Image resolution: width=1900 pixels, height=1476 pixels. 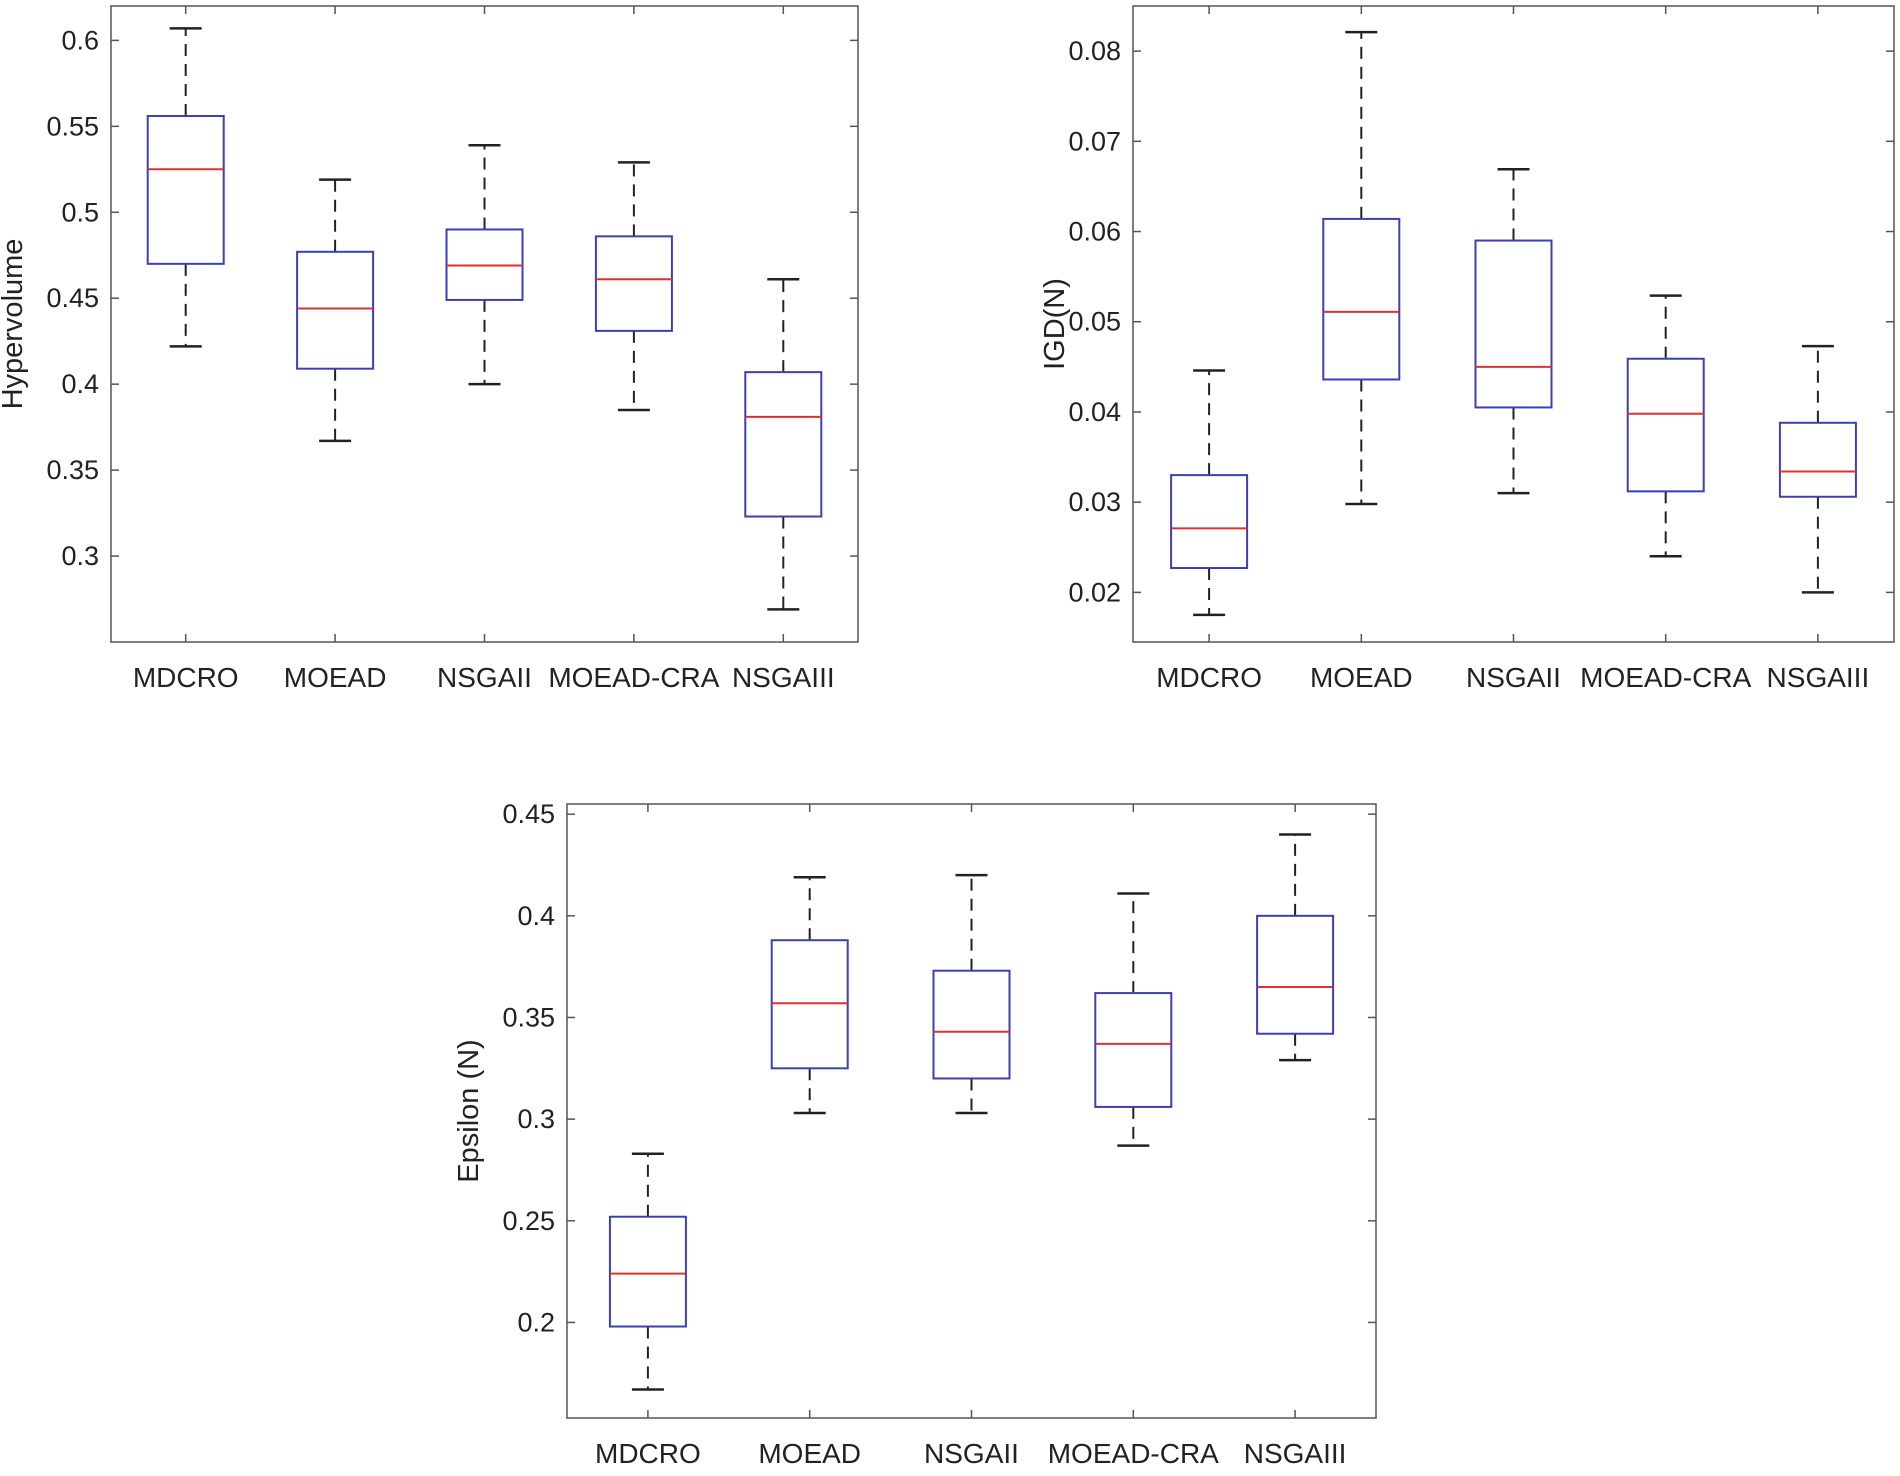 I want to click on y-tick-label: 0.6, so click(x=80, y=40).